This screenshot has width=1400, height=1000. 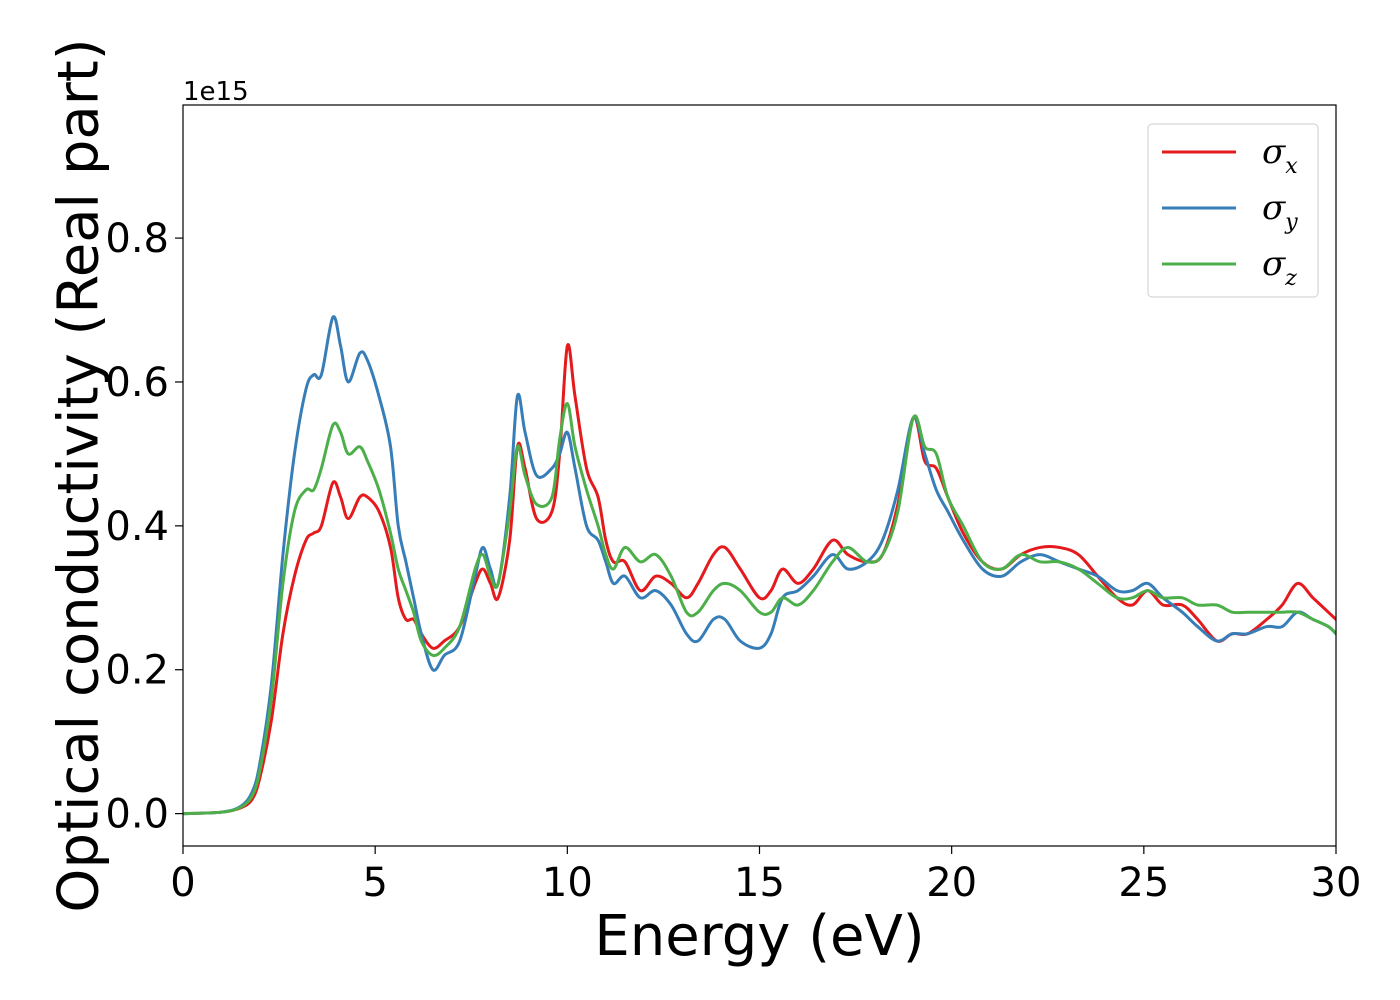 I want to click on y-tick-label: 0.0, so click(x=137, y=815).